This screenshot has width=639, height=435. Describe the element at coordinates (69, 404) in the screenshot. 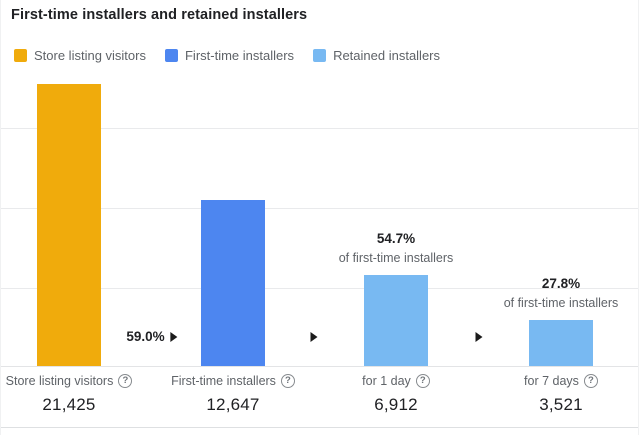

I see `column-value: 21,425` at that location.